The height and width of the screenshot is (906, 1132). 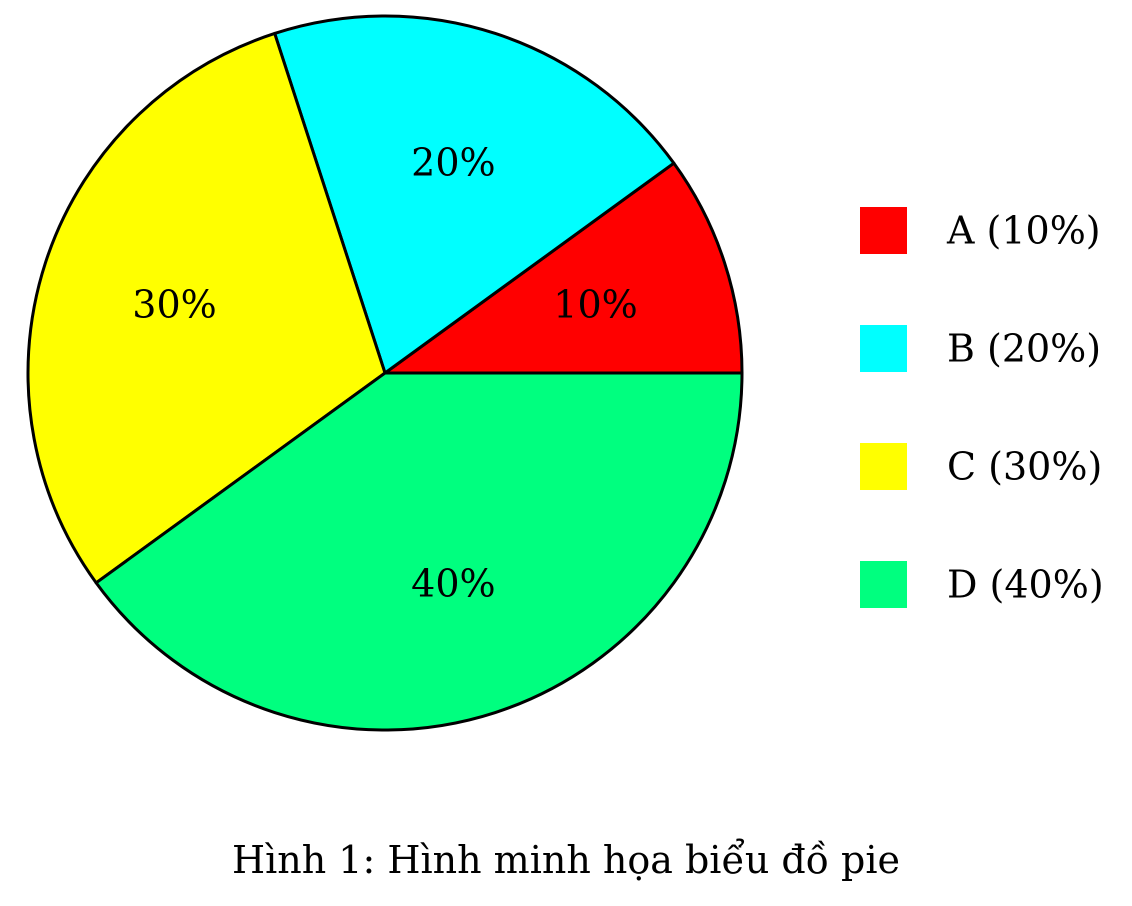 What do you see at coordinates (883, 348) in the screenshot?
I see `legend-swatch-b` at bounding box center [883, 348].